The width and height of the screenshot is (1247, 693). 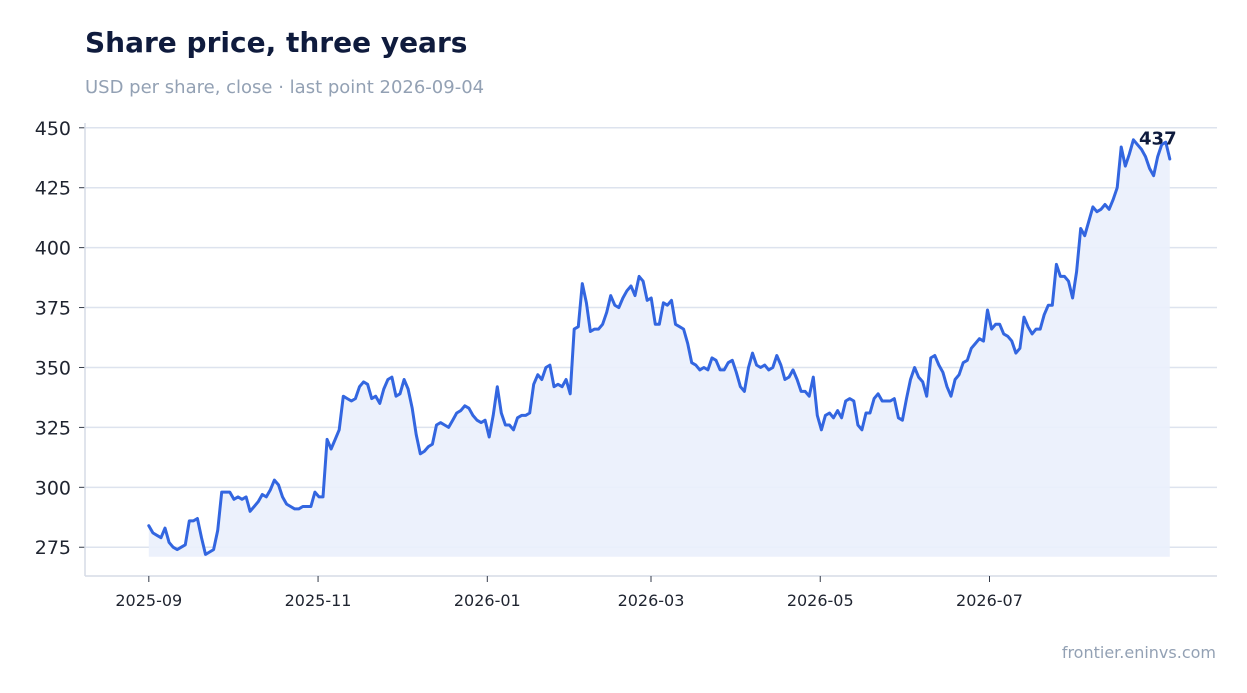 I want to click on y-tick-label: 425, so click(x=53, y=189).